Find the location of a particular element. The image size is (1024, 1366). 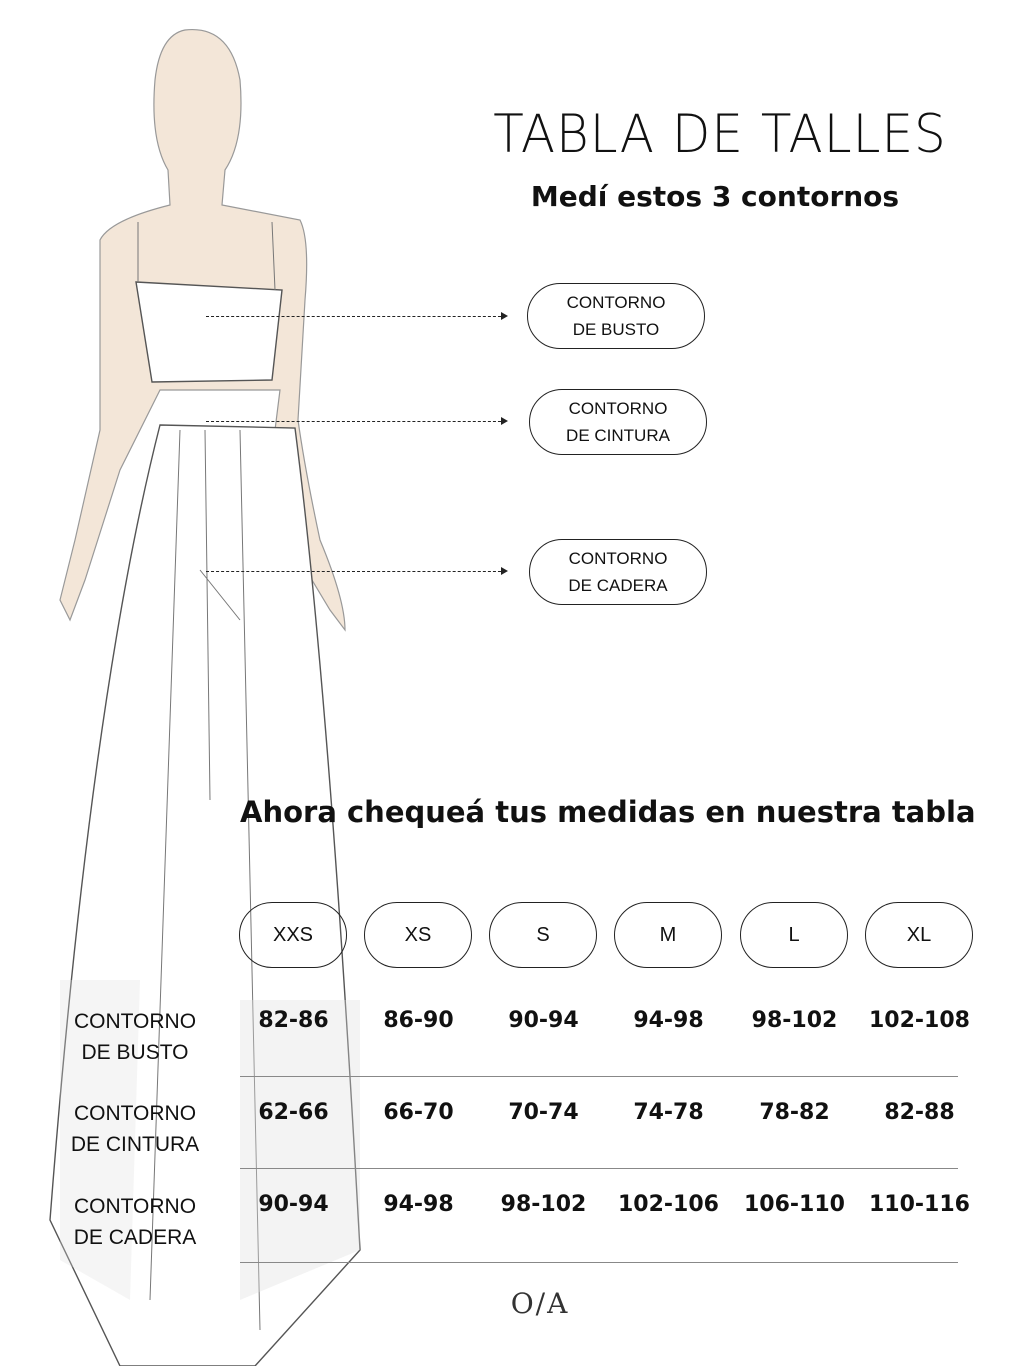

size-l: L is located at coordinates (794, 935).